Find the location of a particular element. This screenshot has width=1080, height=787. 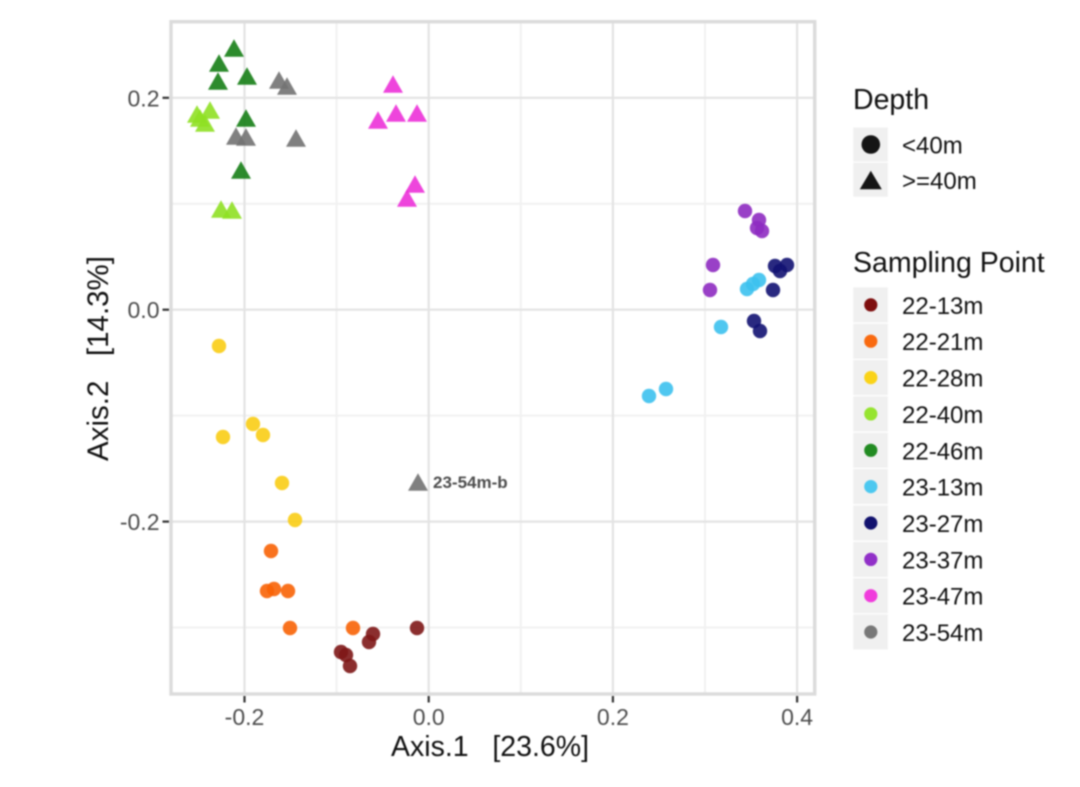

svg-text: 22-13m is located at coordinates (942, 306).